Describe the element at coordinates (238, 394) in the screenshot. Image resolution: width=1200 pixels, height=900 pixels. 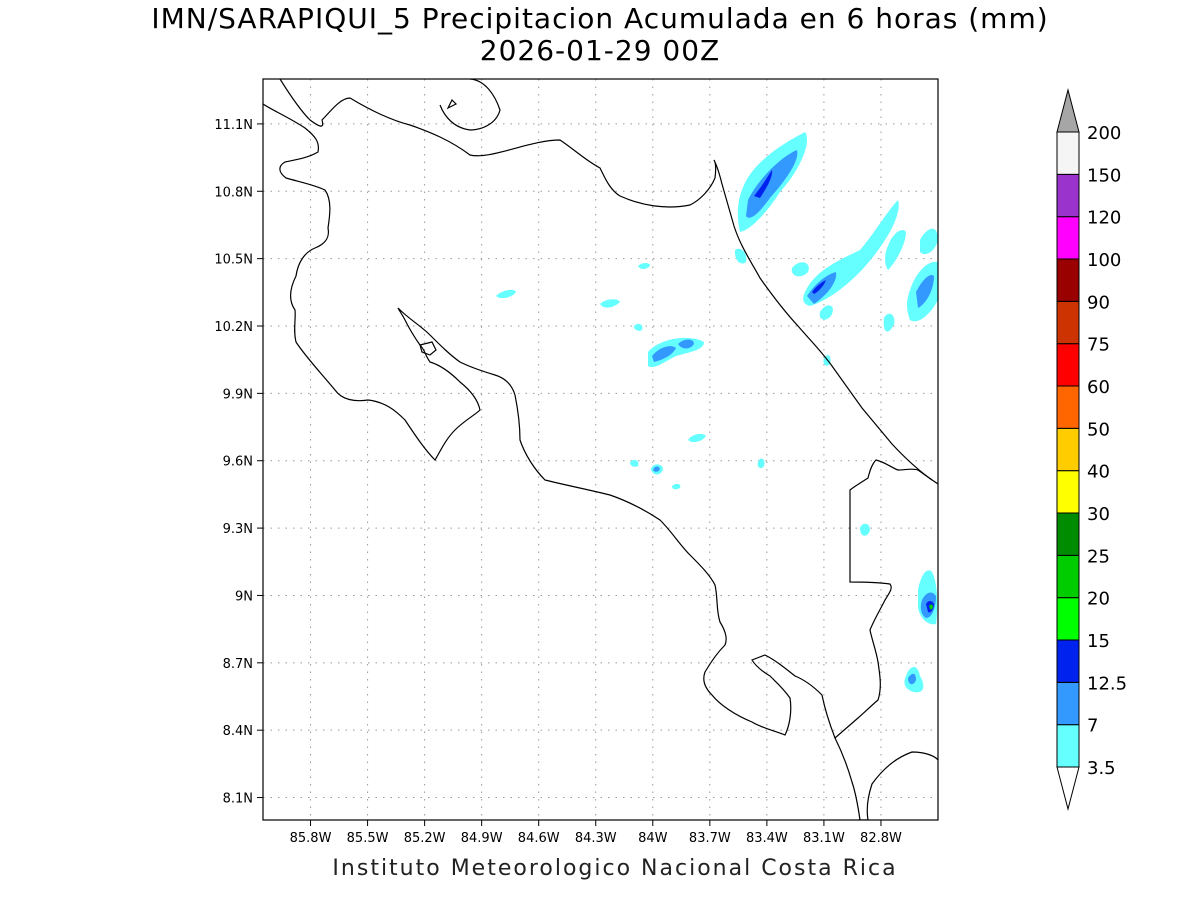
I see `lat-tick-label: 9.9N` at that location.